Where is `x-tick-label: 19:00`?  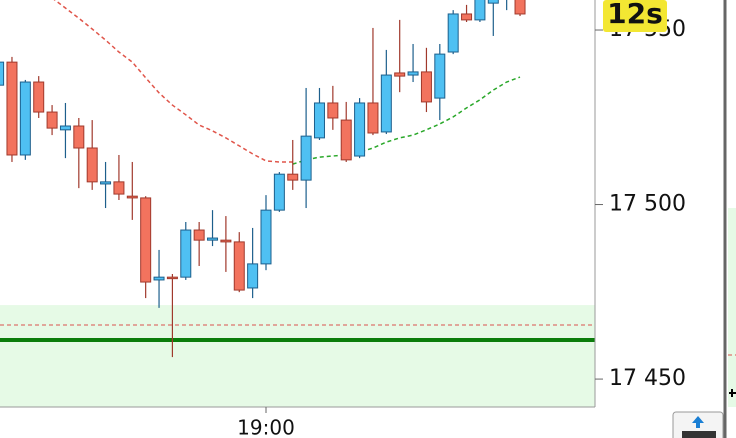 x-tick-label: 19:00 is located at coordinates (266, 427).